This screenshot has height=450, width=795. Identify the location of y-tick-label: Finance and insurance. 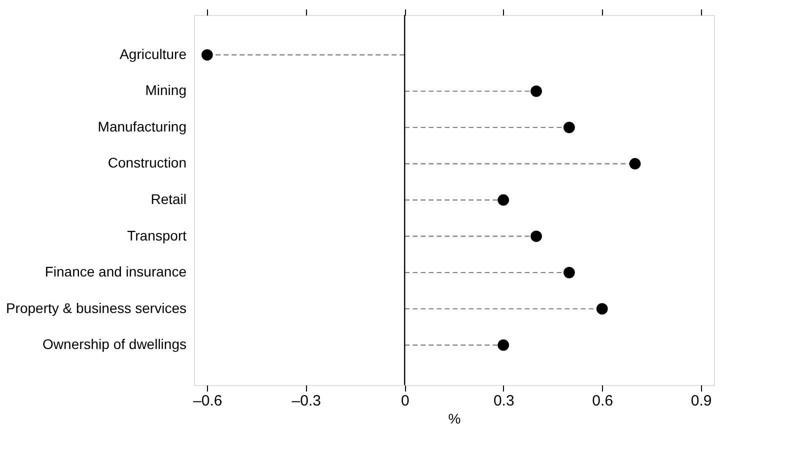
(115, 272).